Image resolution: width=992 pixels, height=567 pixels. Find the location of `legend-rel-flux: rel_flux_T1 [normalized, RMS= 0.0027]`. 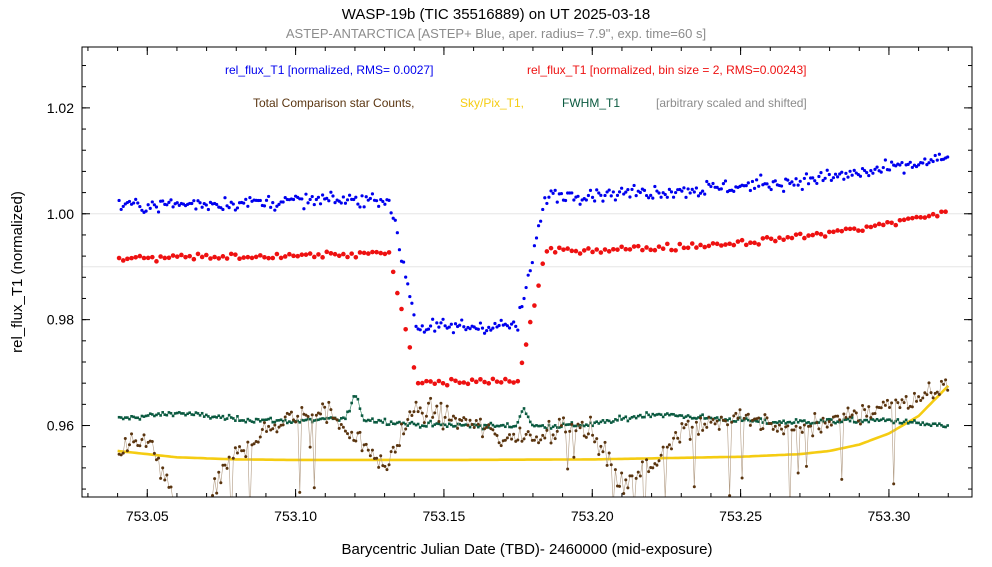

legend-rel-flux: rel_flux_T1 [normalized, RMS= 0.0027] is located at coordinates (329, 70).